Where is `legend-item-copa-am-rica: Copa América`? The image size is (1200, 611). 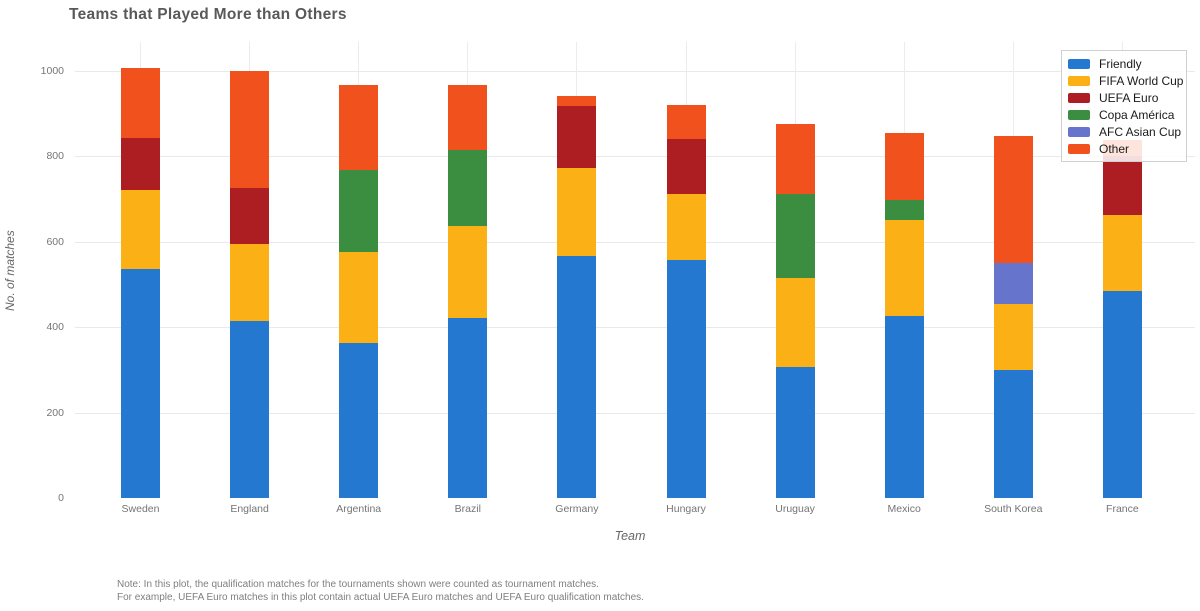 legend-item-copa-am-rica: Copa América is located at coordinates (1124, 114).